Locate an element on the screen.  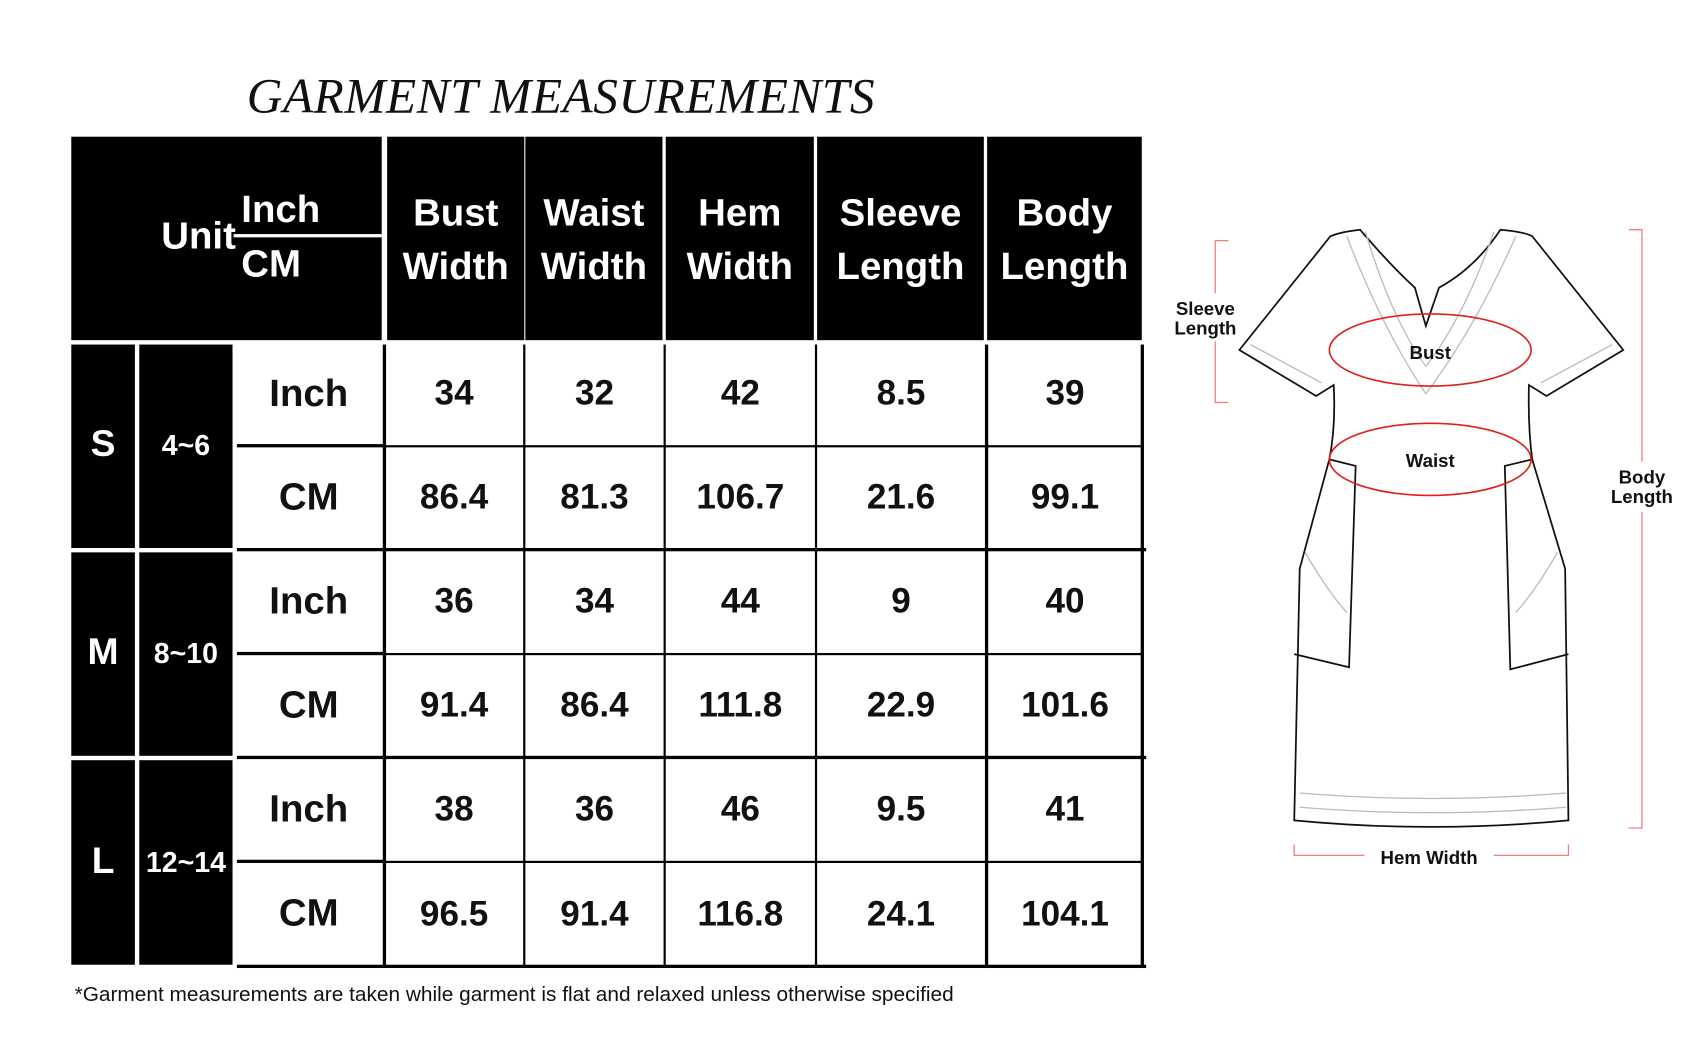
table-cell: 40 is located at coordinates (1065, 600).